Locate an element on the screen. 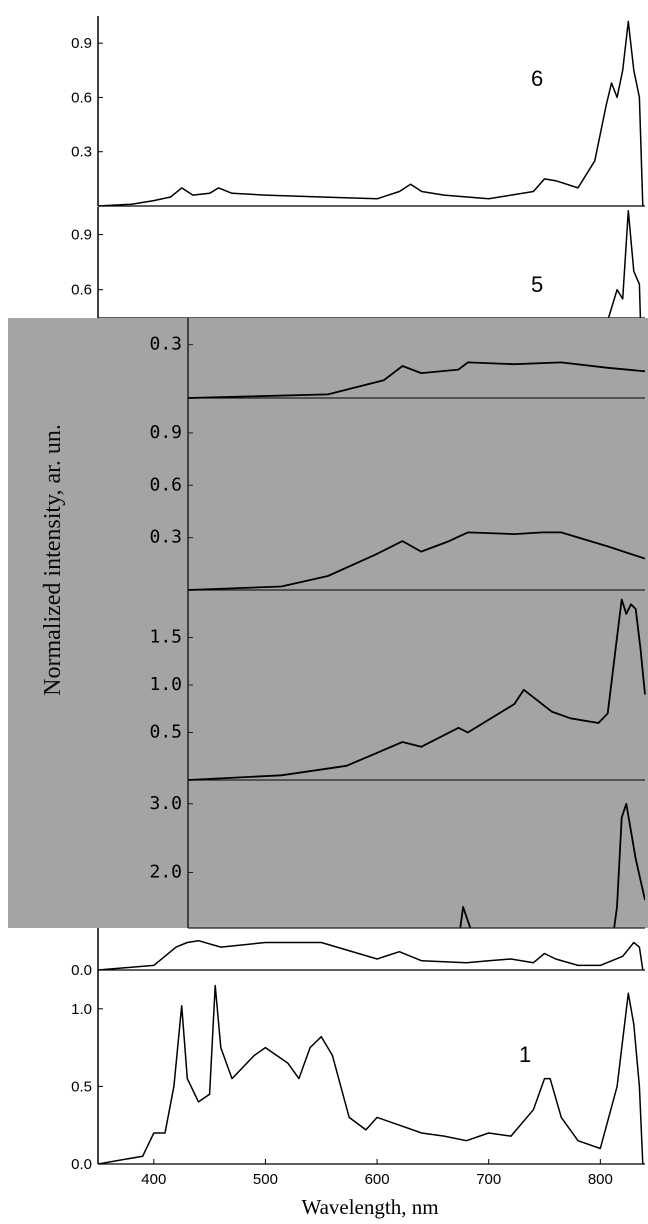 This screenshot has height=1224, width=648. x-tick-label-0: 400 is located at coordinates (153, 1179).